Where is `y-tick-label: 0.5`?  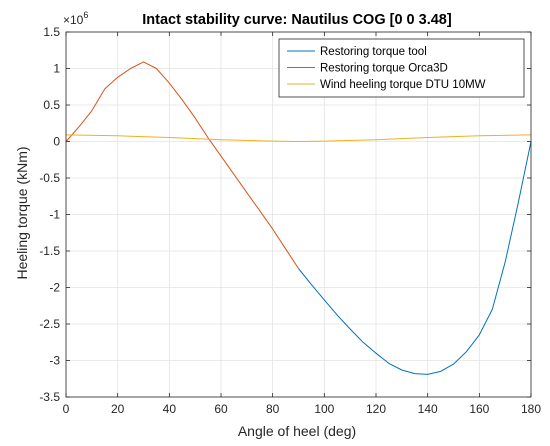 y-tick-label: 0.5 is located at coordinates (51, 105).